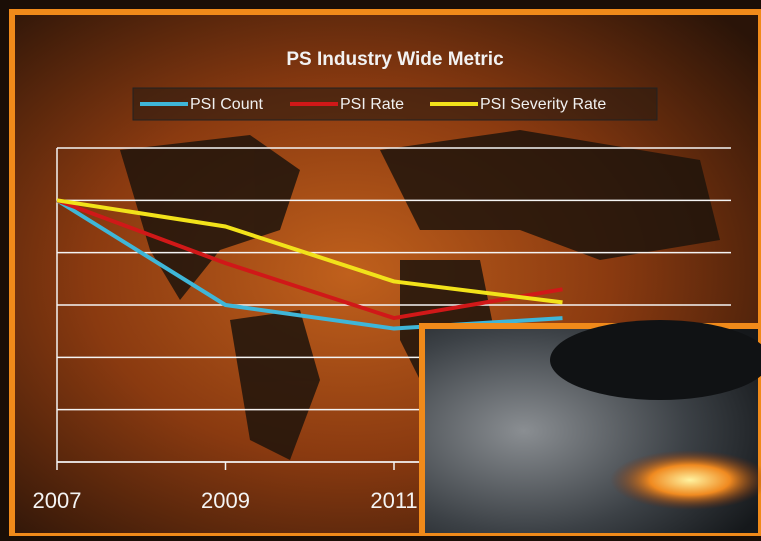 This screenshot has height=541, width=761. Describe the element at coordinates (655, 360) in the screenshot. I see `smoke-cloud` at that location.